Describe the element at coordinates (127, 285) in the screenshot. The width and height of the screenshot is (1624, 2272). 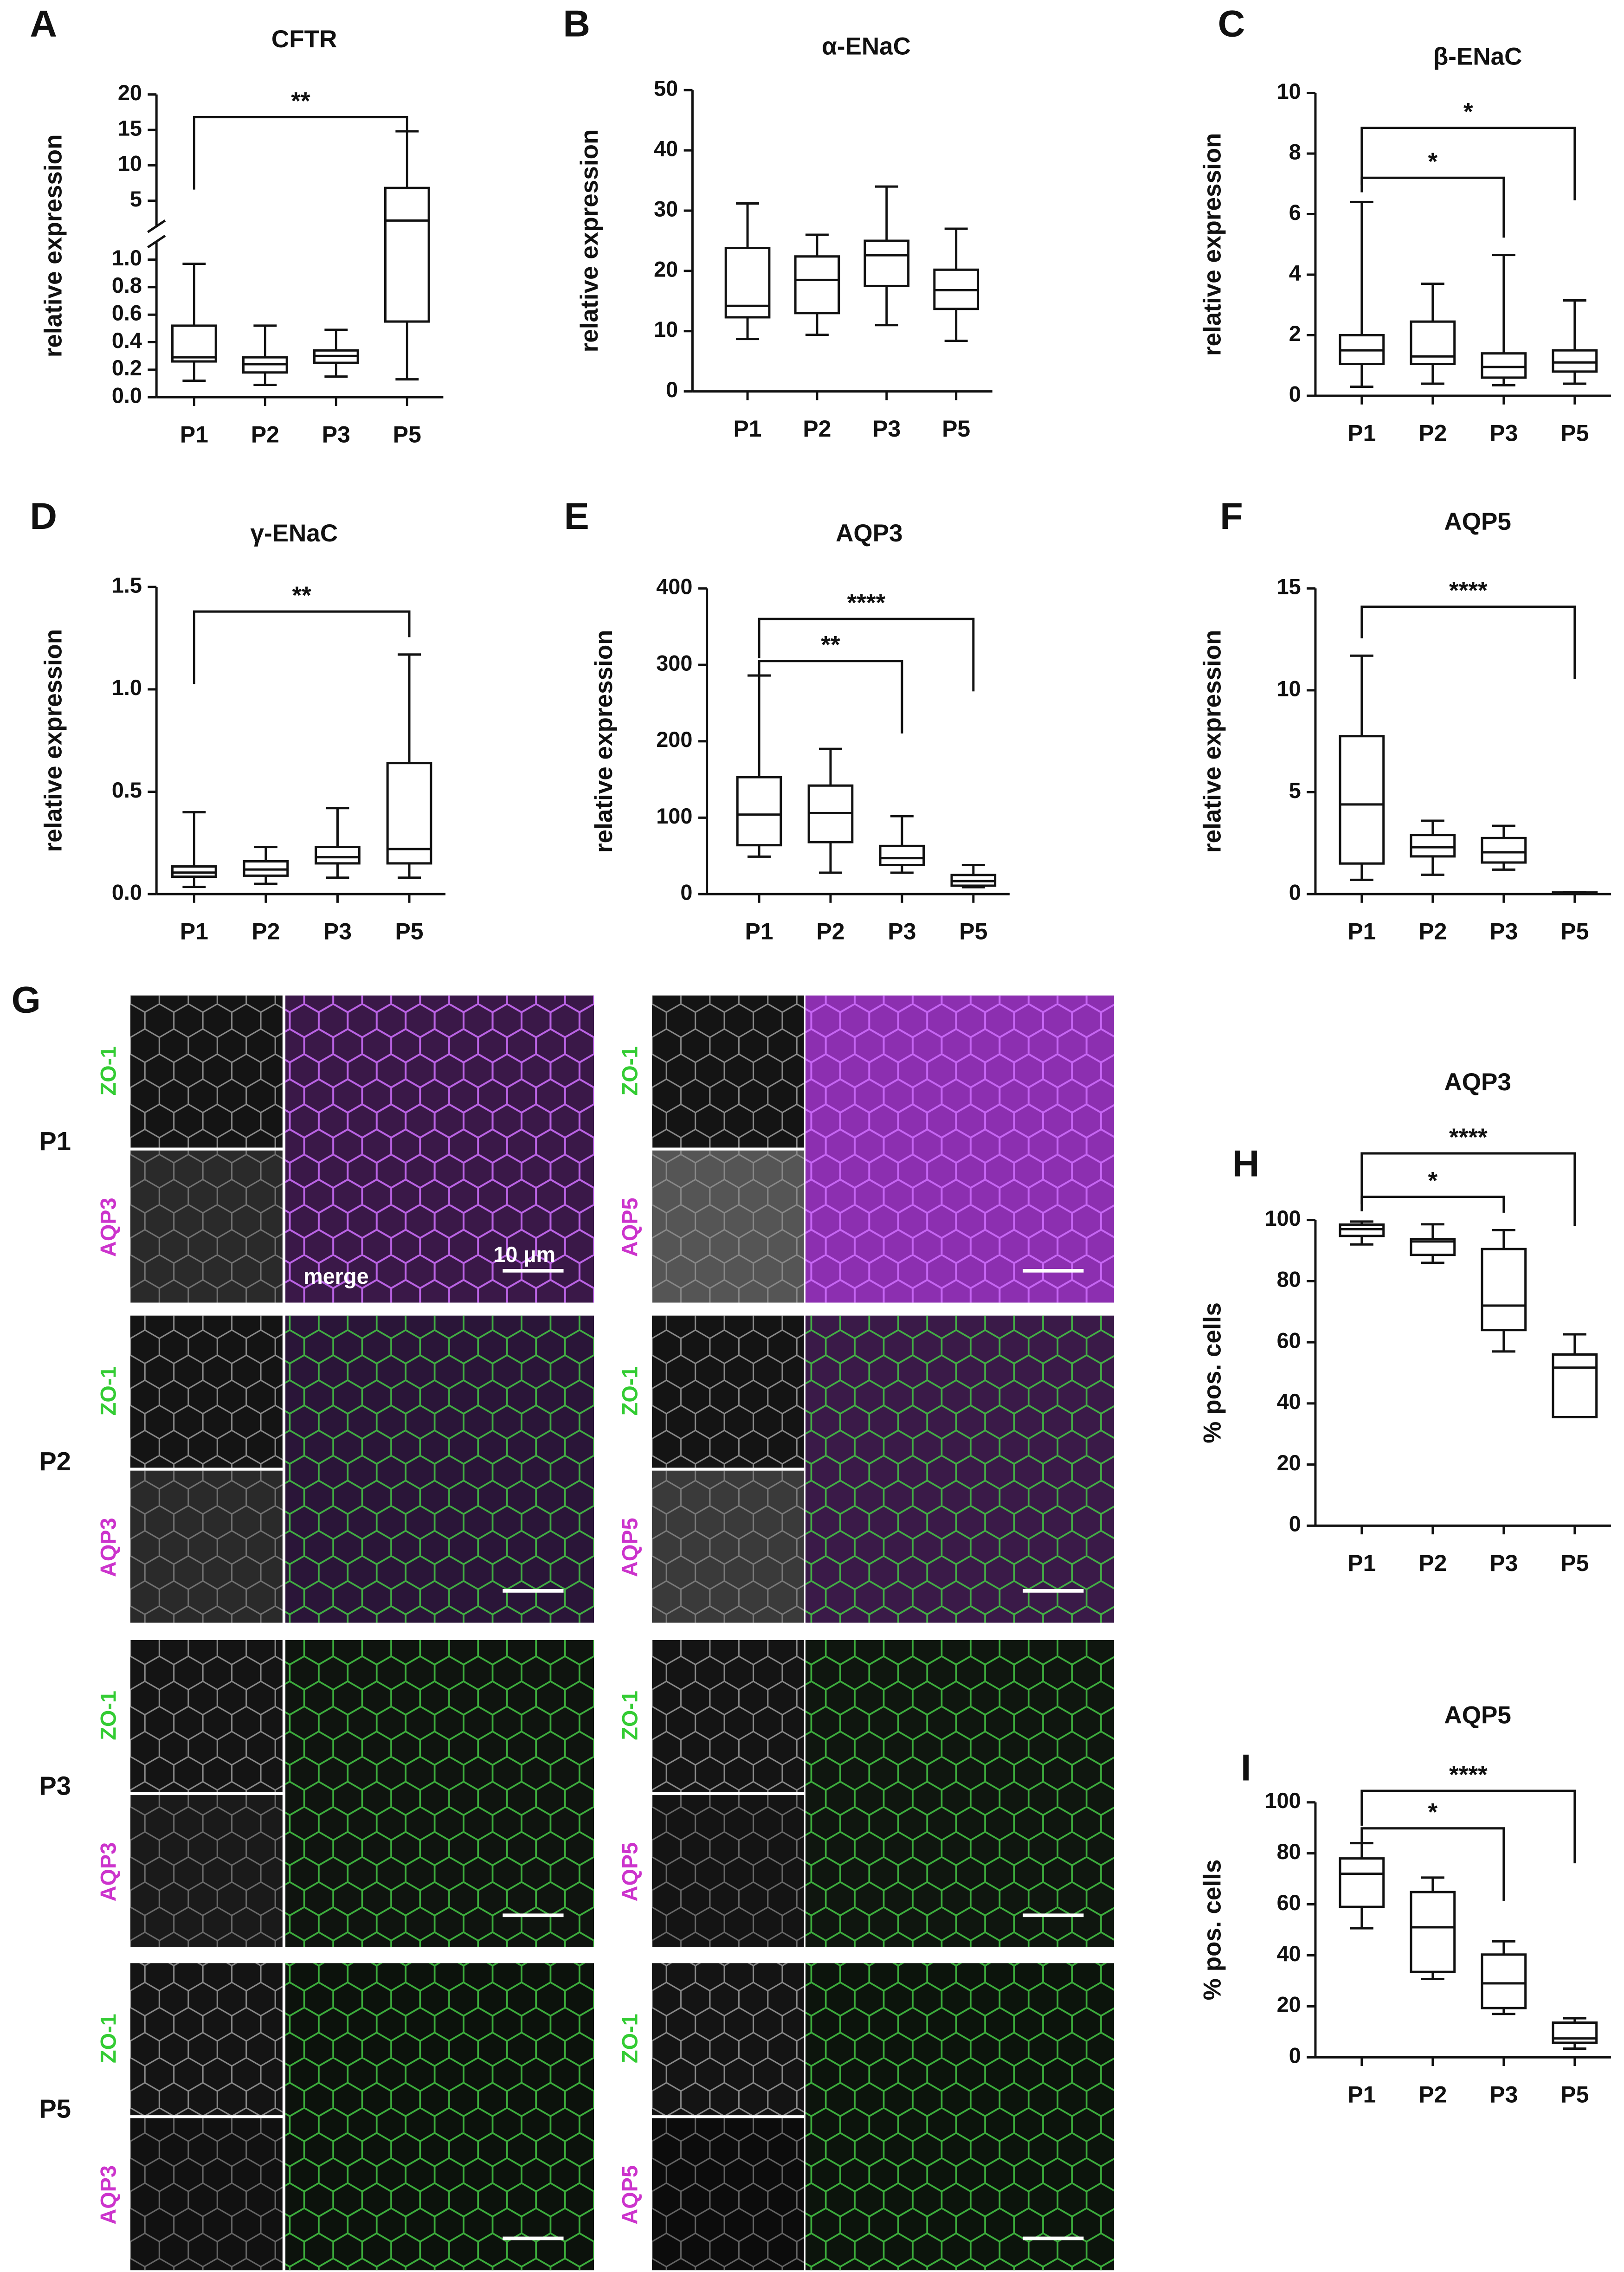
I see `y-tick-label: 0.8` at that location.